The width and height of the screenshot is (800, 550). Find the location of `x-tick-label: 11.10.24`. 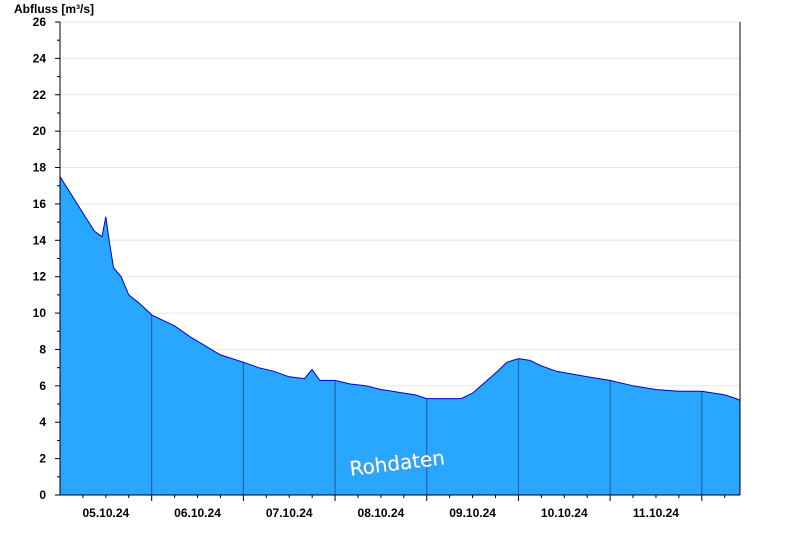

x-tick-label: 11.10.24 is located at coordinates (656, 513).